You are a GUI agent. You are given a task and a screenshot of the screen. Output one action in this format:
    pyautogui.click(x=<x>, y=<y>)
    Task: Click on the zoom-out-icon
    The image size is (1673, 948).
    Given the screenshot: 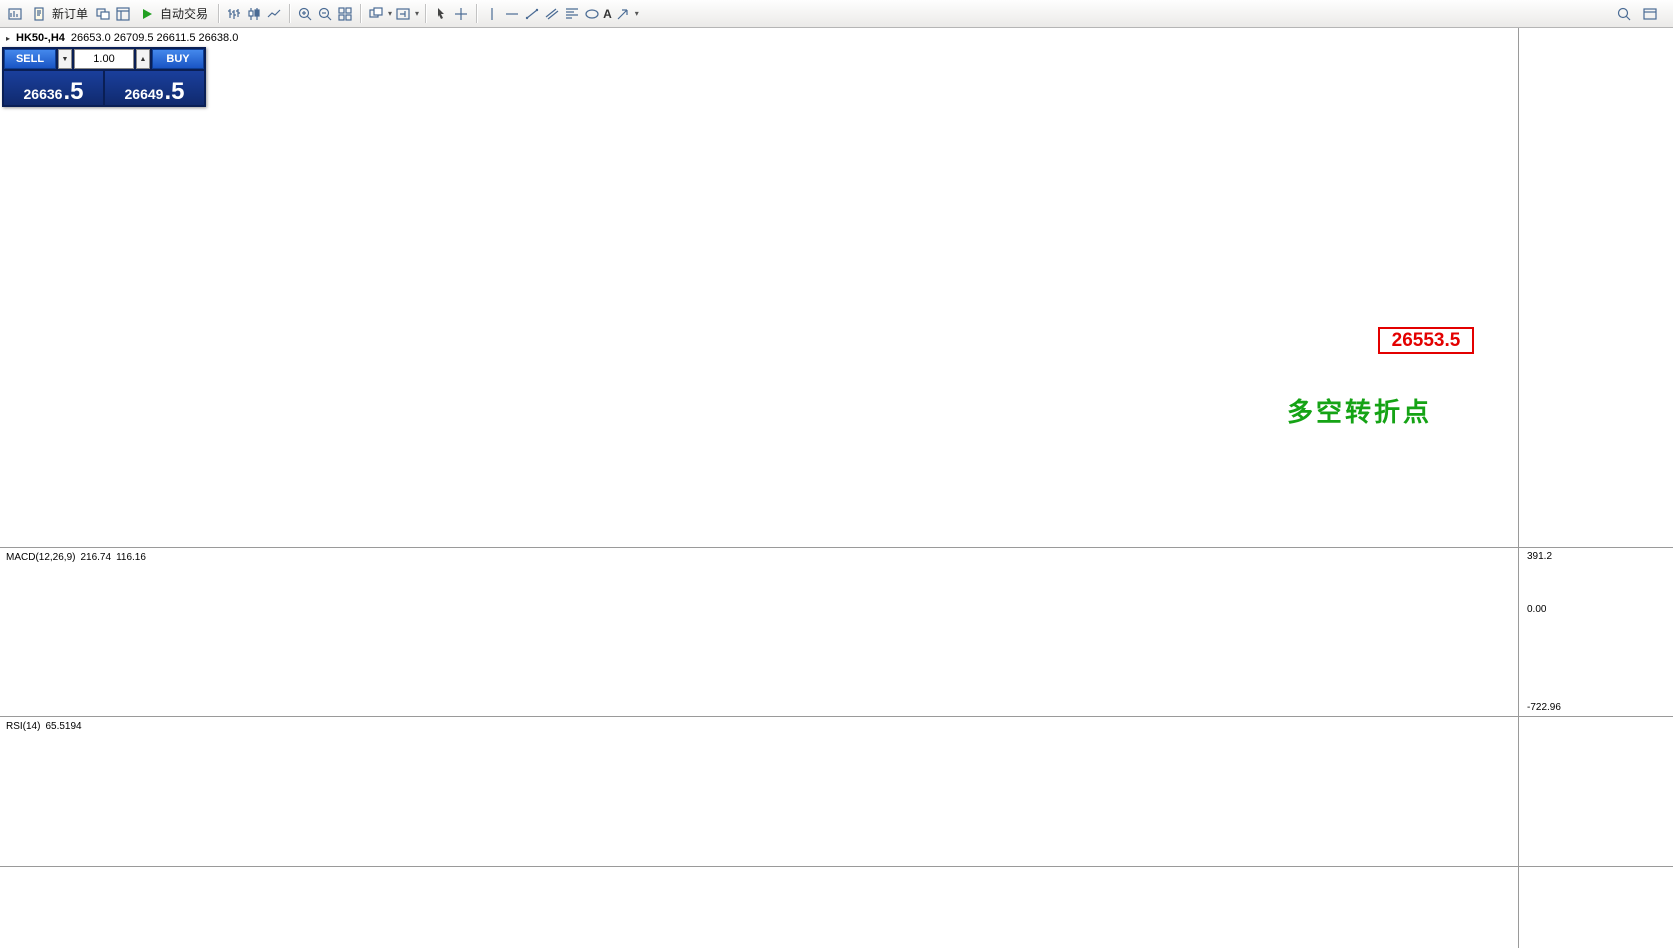 What is the action you would take?
    pyautogui.click(x=325, y=14)
    